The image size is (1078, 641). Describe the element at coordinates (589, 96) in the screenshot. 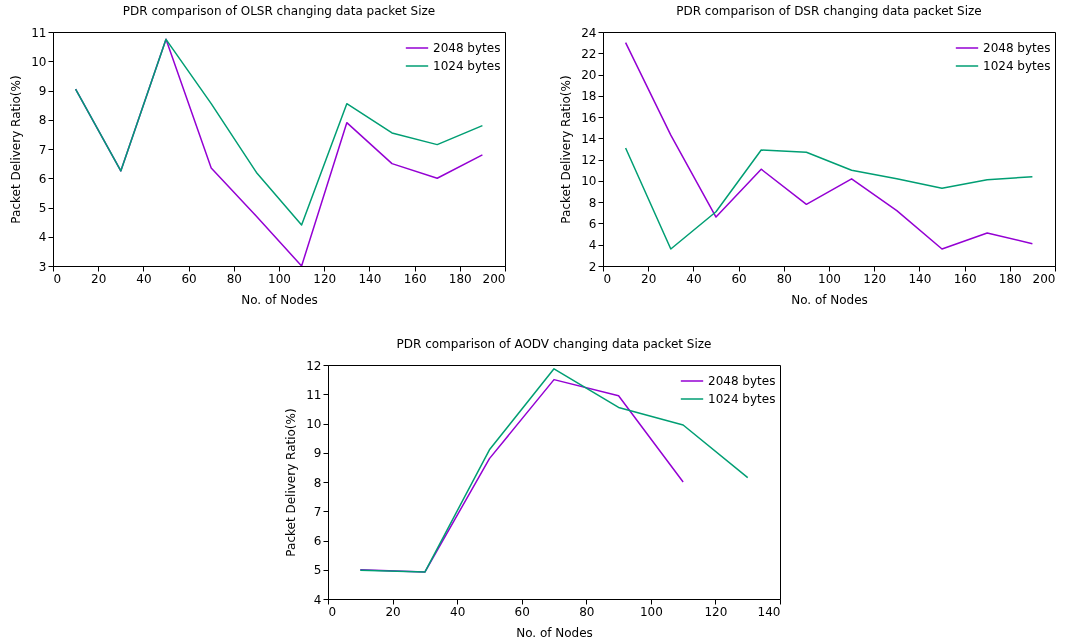

I see `y-tick-label: 18` at that location.